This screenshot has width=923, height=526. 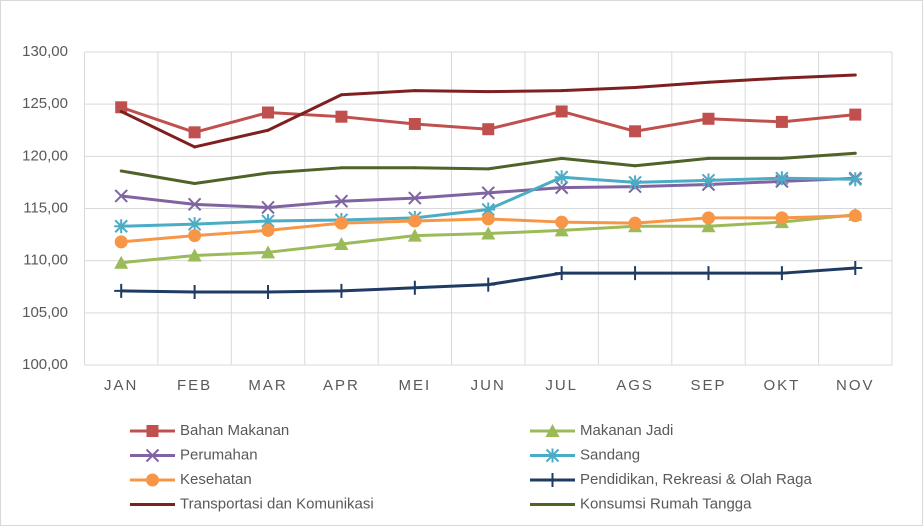 I want to click on legend-label: Transportasi dan Komunikasi, so click(x=277, y=503).